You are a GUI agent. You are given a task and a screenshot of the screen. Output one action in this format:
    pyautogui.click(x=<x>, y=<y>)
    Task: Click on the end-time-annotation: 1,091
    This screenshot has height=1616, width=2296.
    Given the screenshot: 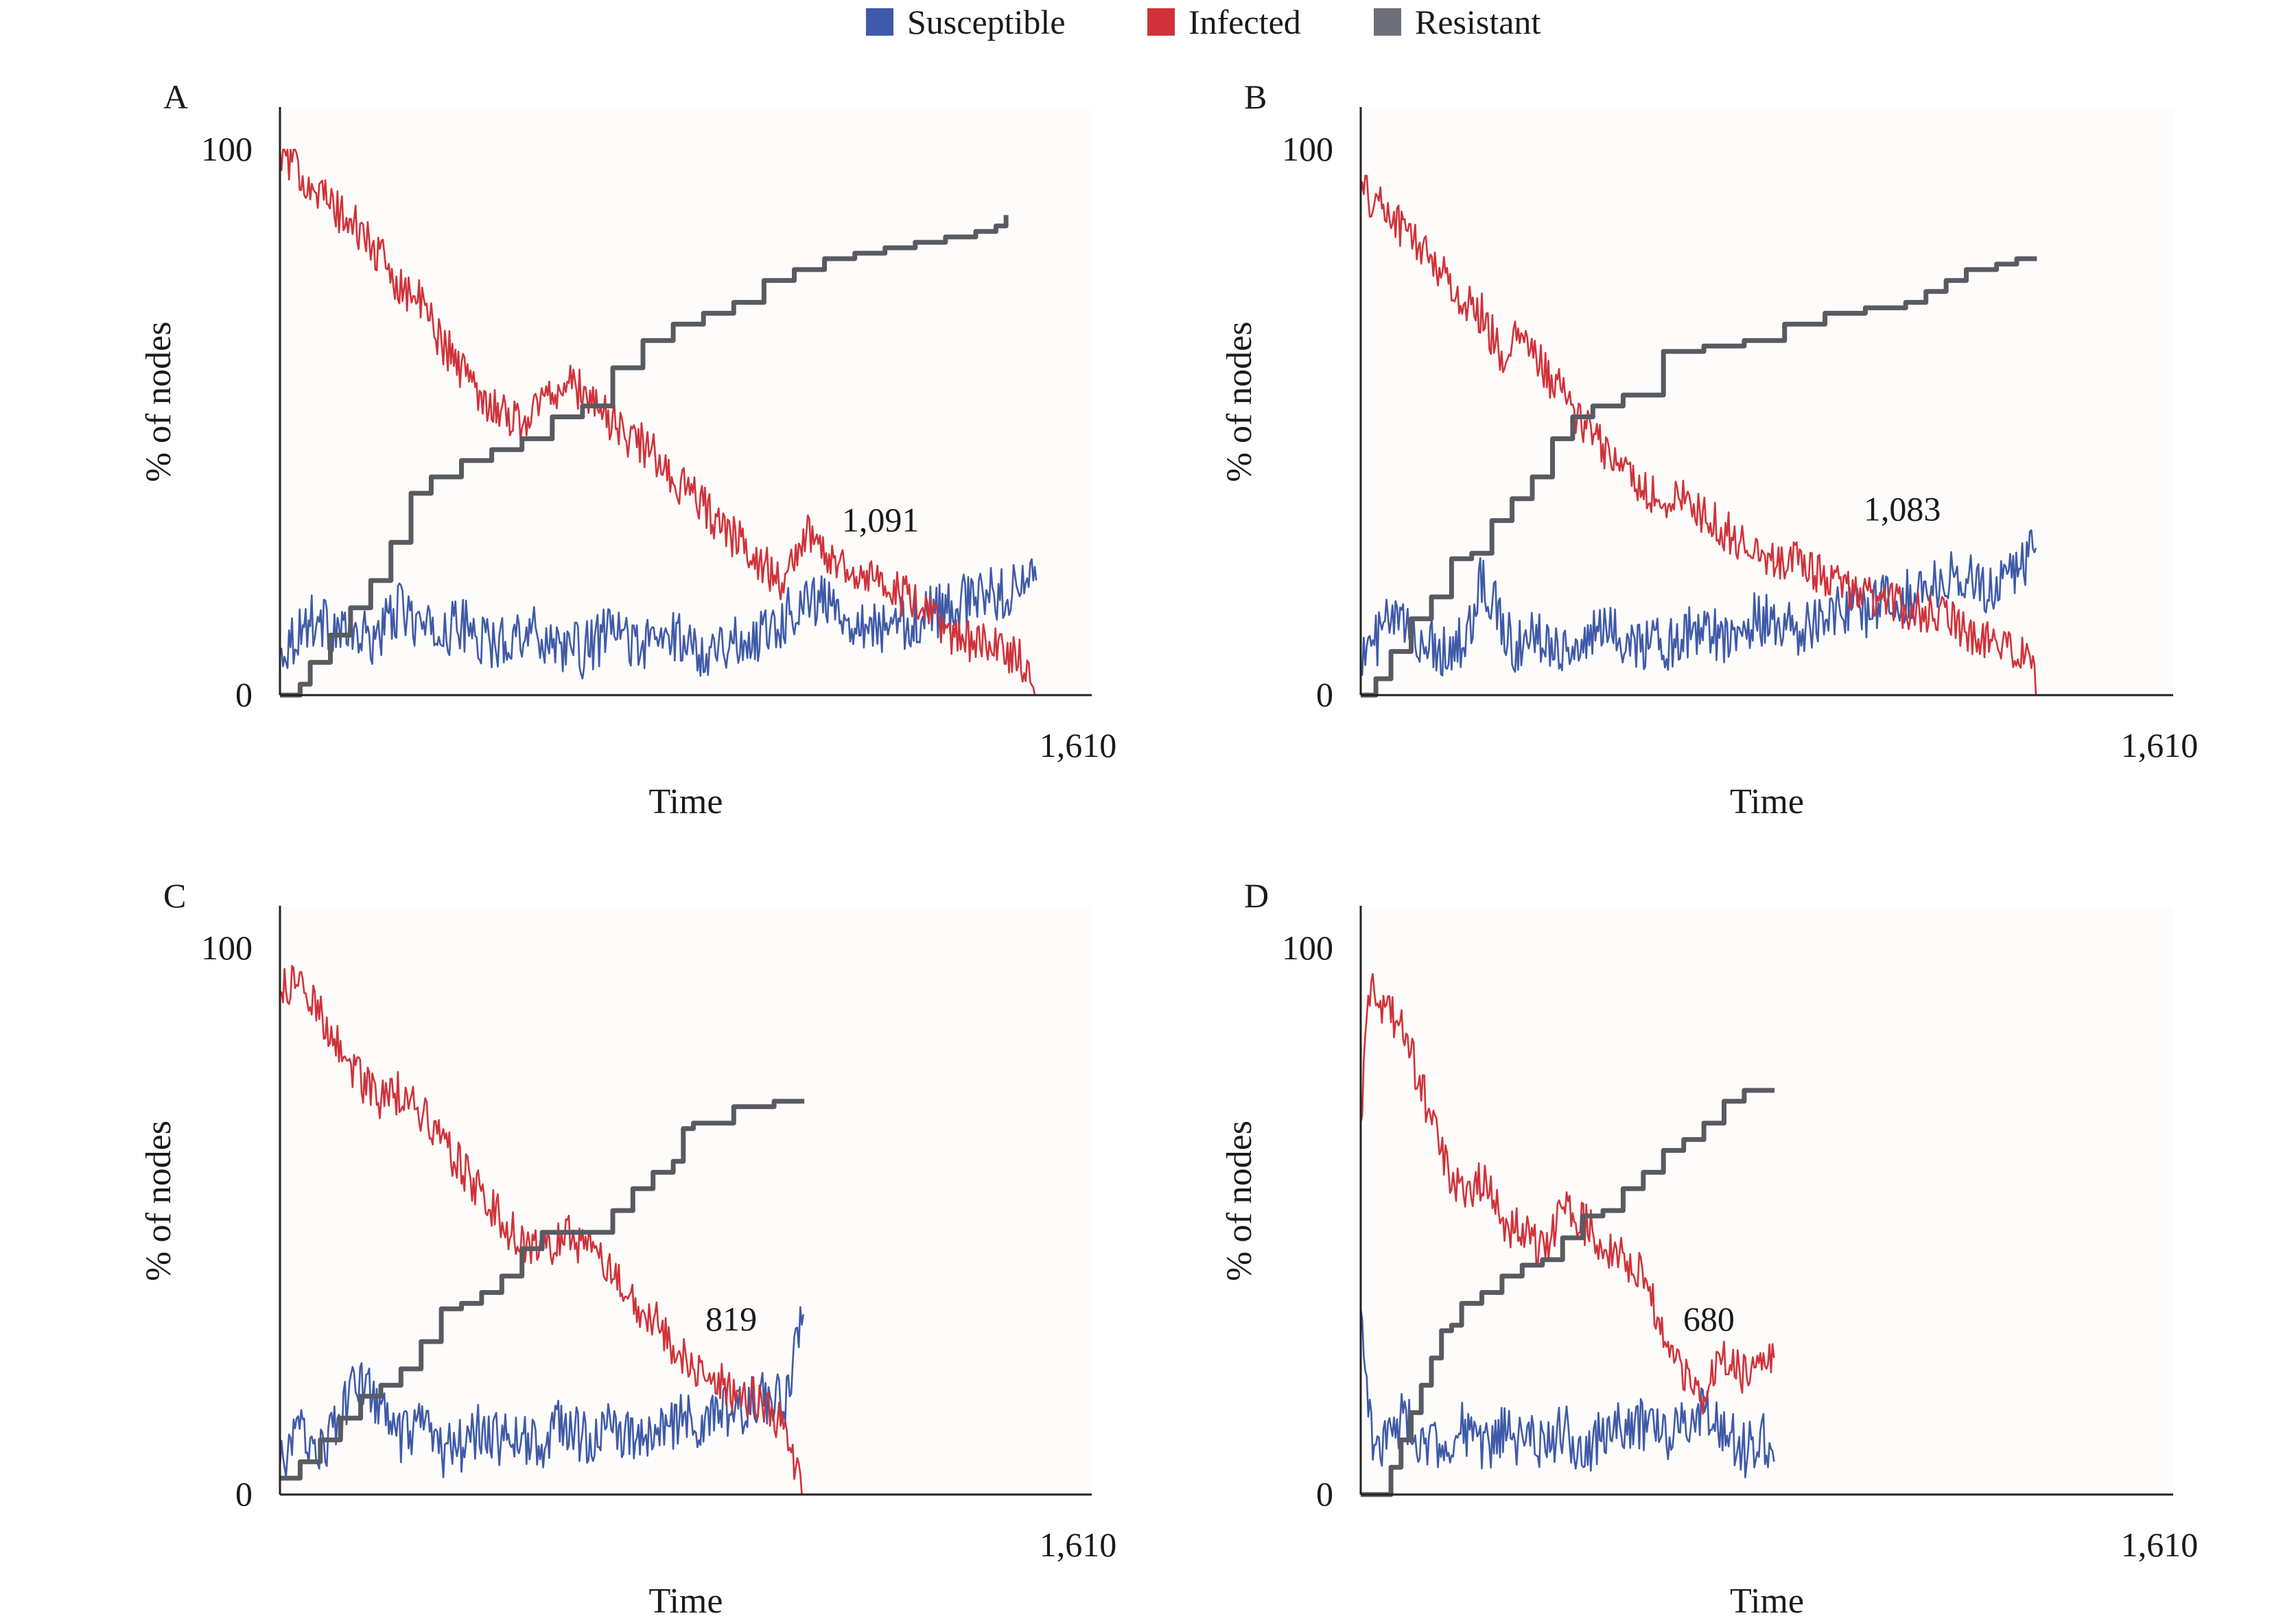 What is the action you would take?
    pyautogui.click(x=880, y=520)
    